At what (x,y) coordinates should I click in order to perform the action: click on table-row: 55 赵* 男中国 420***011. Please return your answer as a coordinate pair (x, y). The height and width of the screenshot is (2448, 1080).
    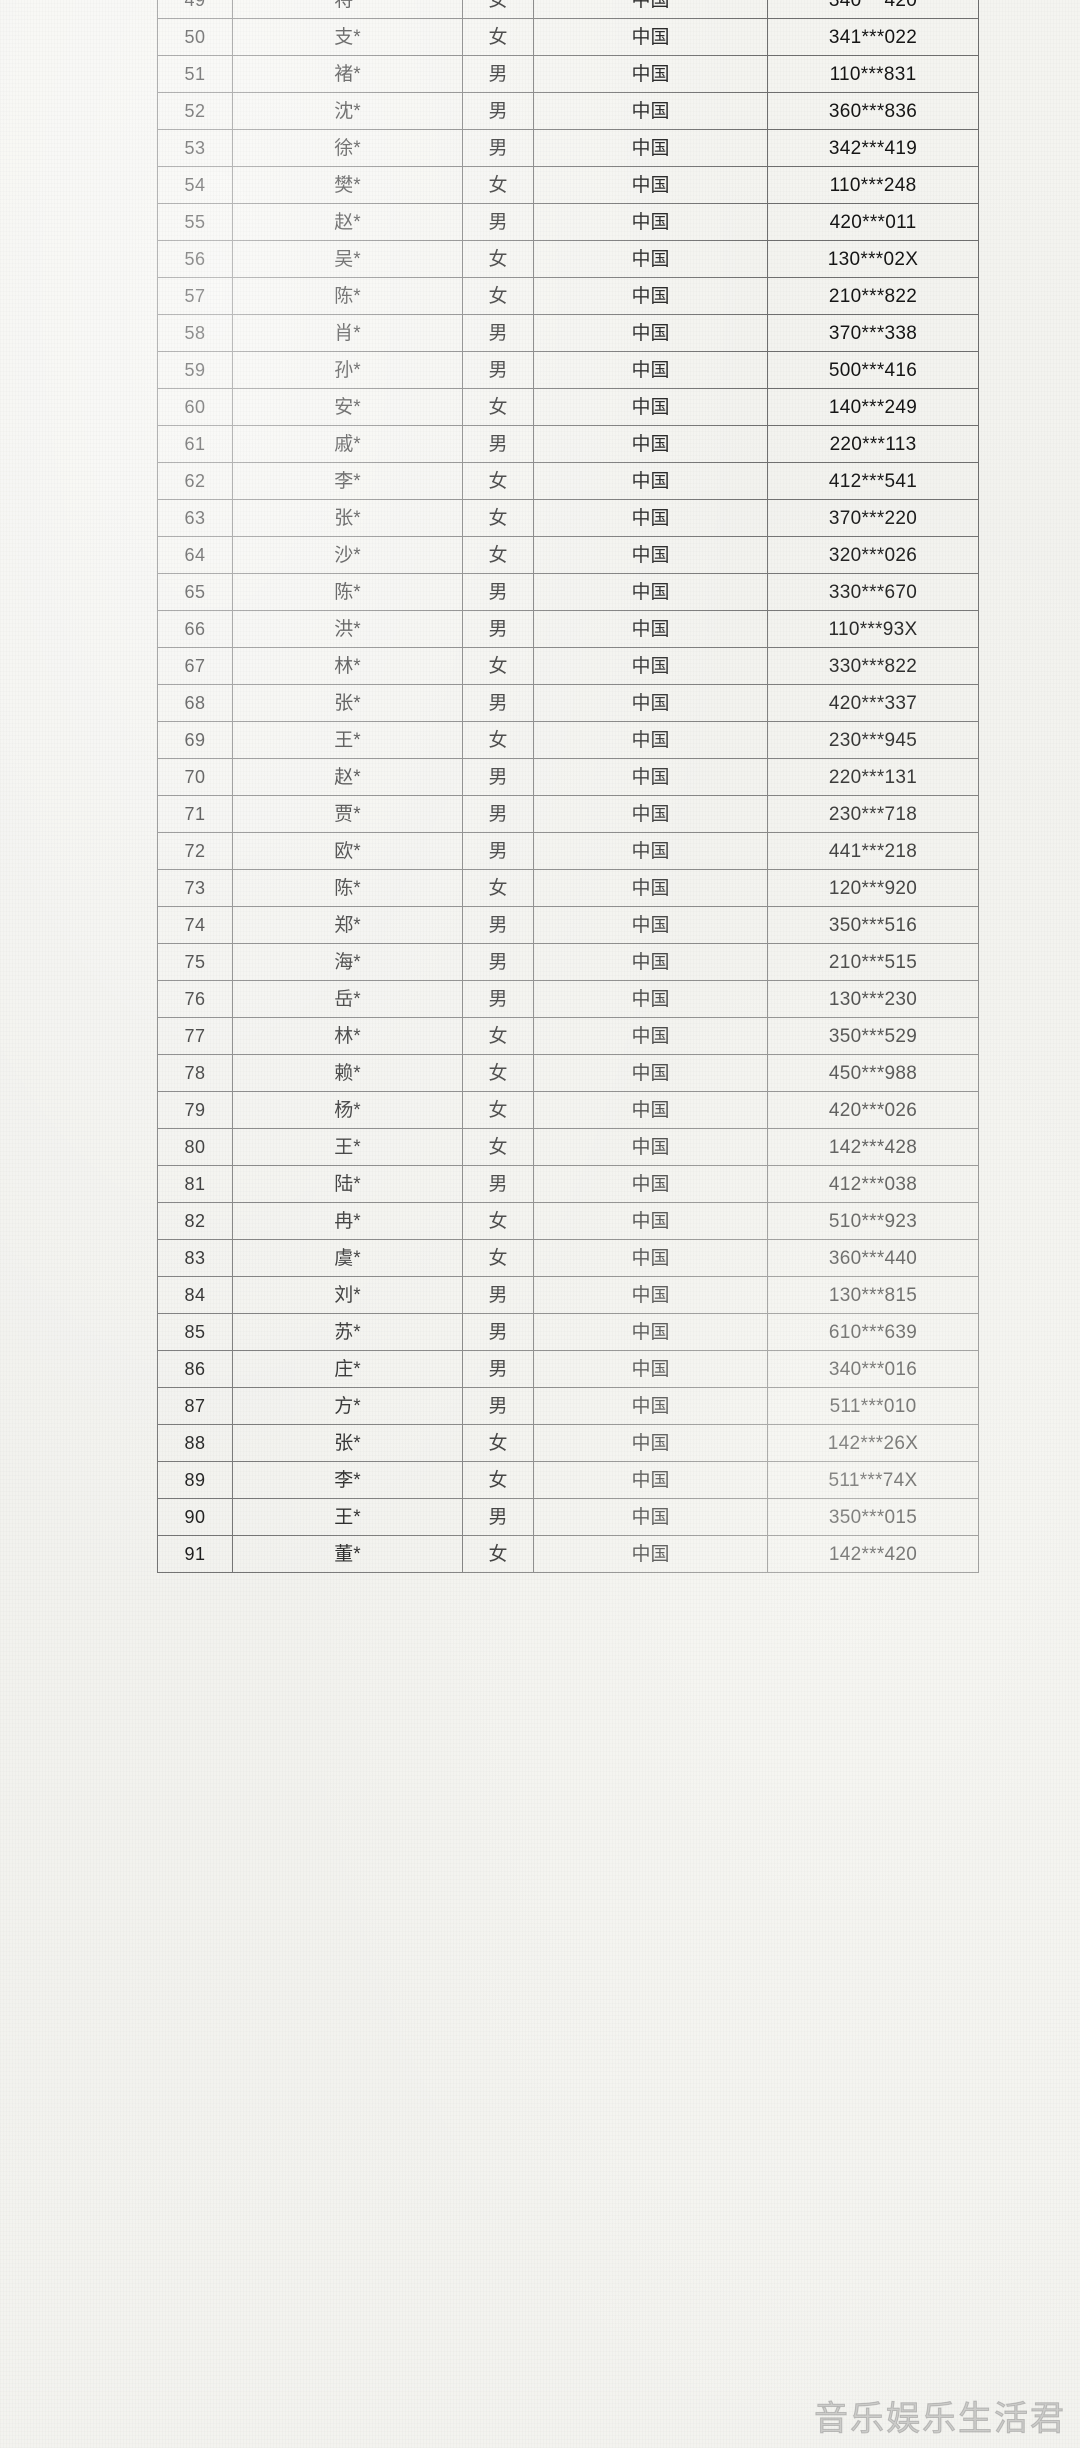
    Looking at the image, I should click on (568, 222).